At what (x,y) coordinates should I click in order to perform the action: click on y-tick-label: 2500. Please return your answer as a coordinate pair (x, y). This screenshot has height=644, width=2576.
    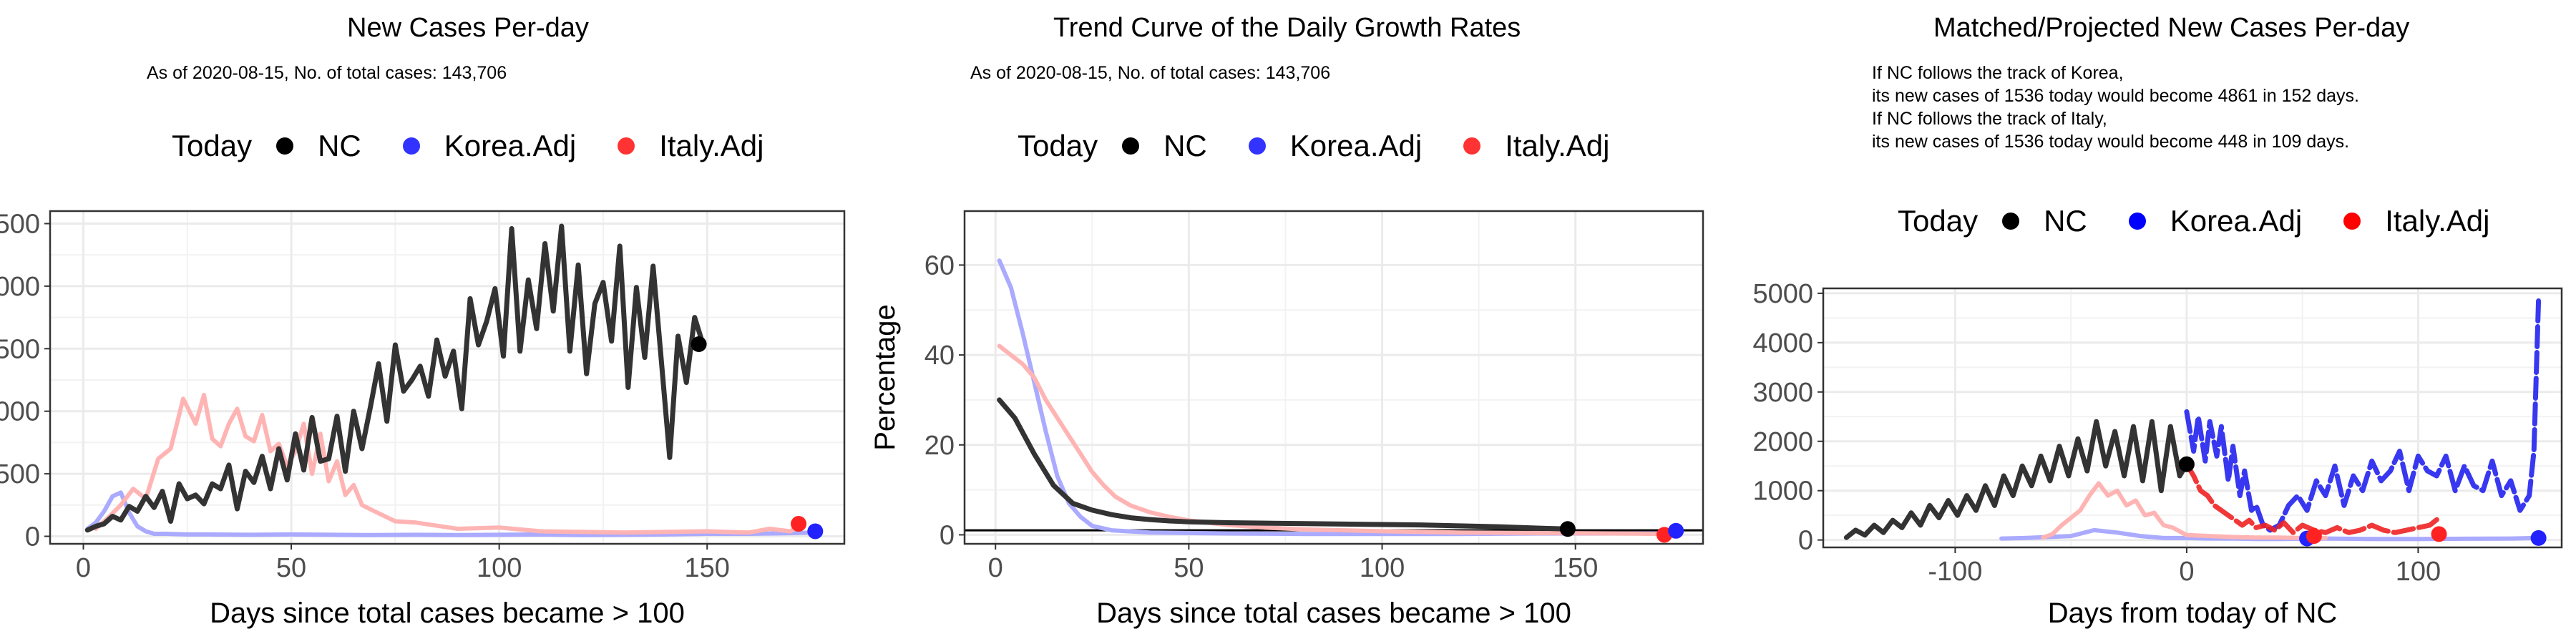
    Looking at the image, I should click on (20, 224).